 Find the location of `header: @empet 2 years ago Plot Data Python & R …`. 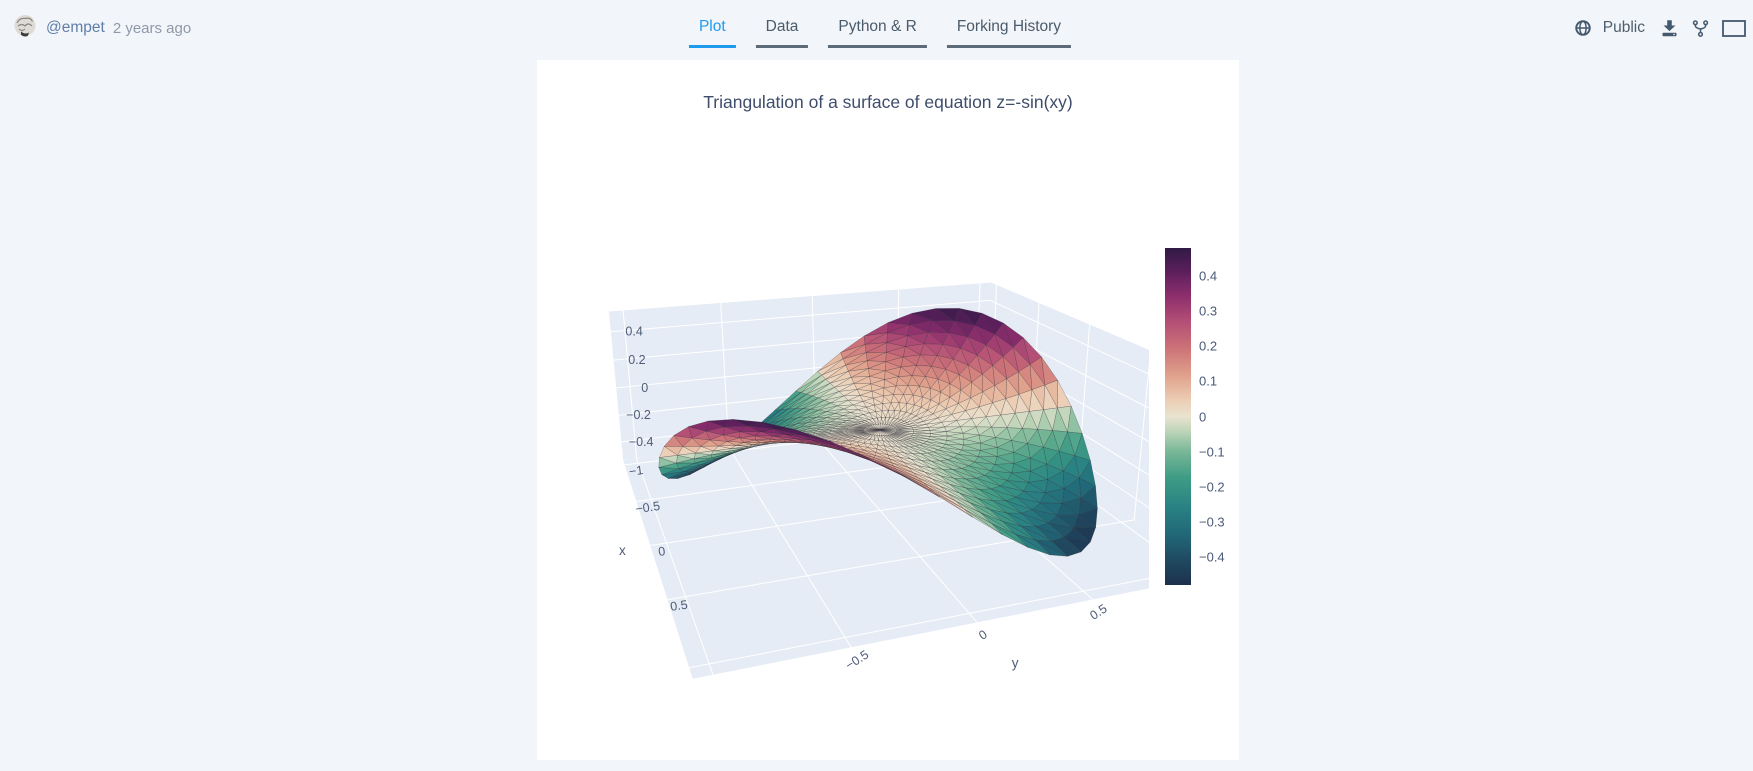

header: @empet 2 years ago Plot Data Python & R … is located at coordinates (876, 28).